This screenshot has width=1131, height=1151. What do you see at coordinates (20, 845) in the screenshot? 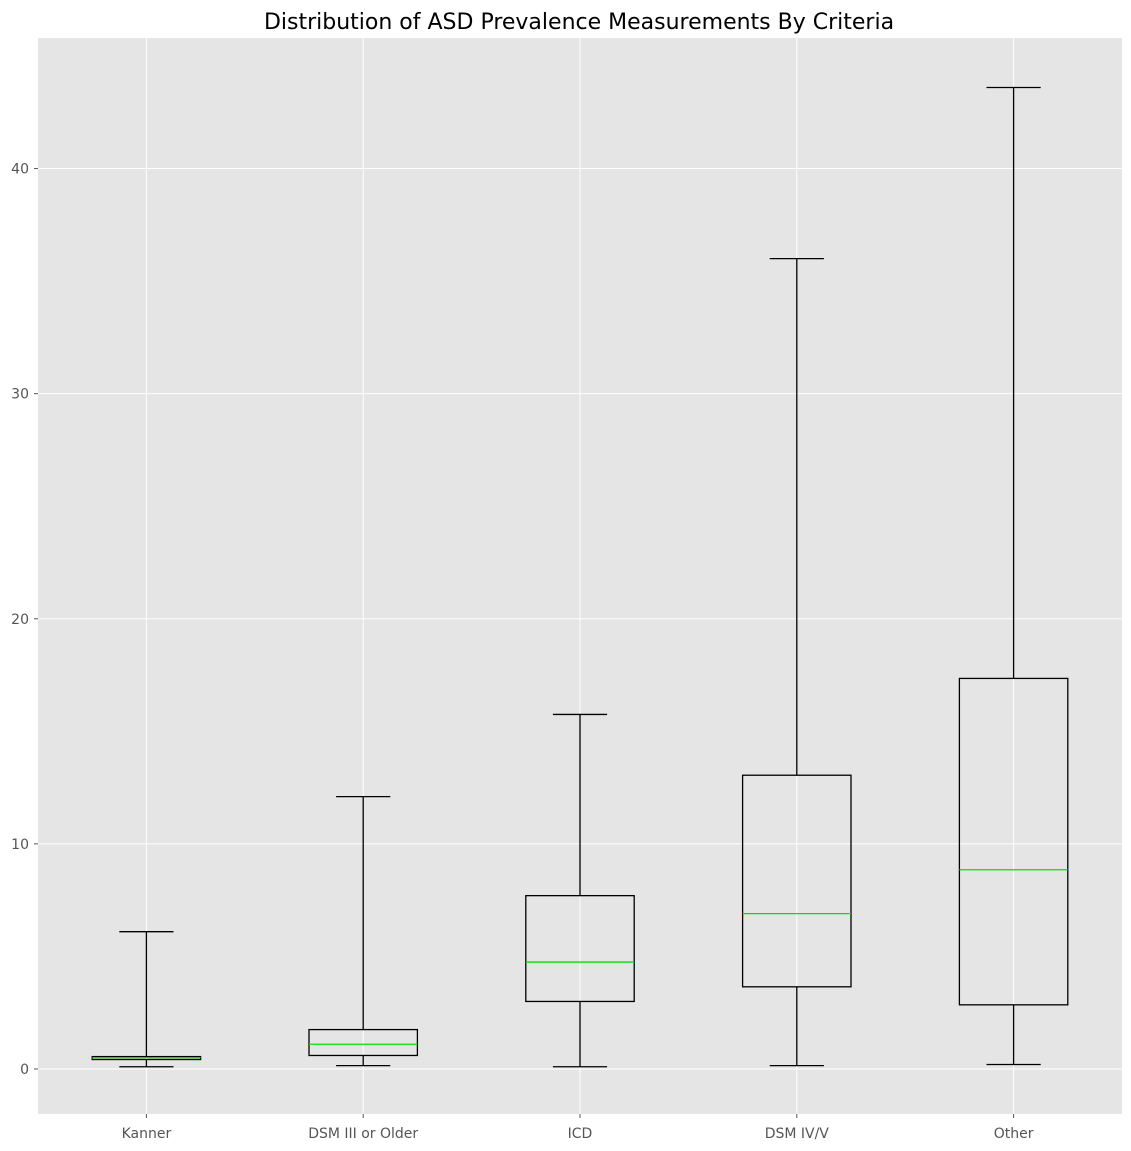
I see `y-tick-label: 10` at bounding box center [20, 845].